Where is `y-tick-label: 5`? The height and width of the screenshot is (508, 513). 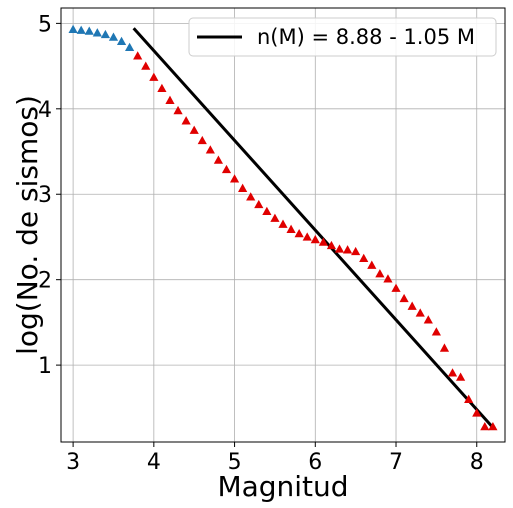 y-tick-label: 5 is located at coordinates (45, 24).